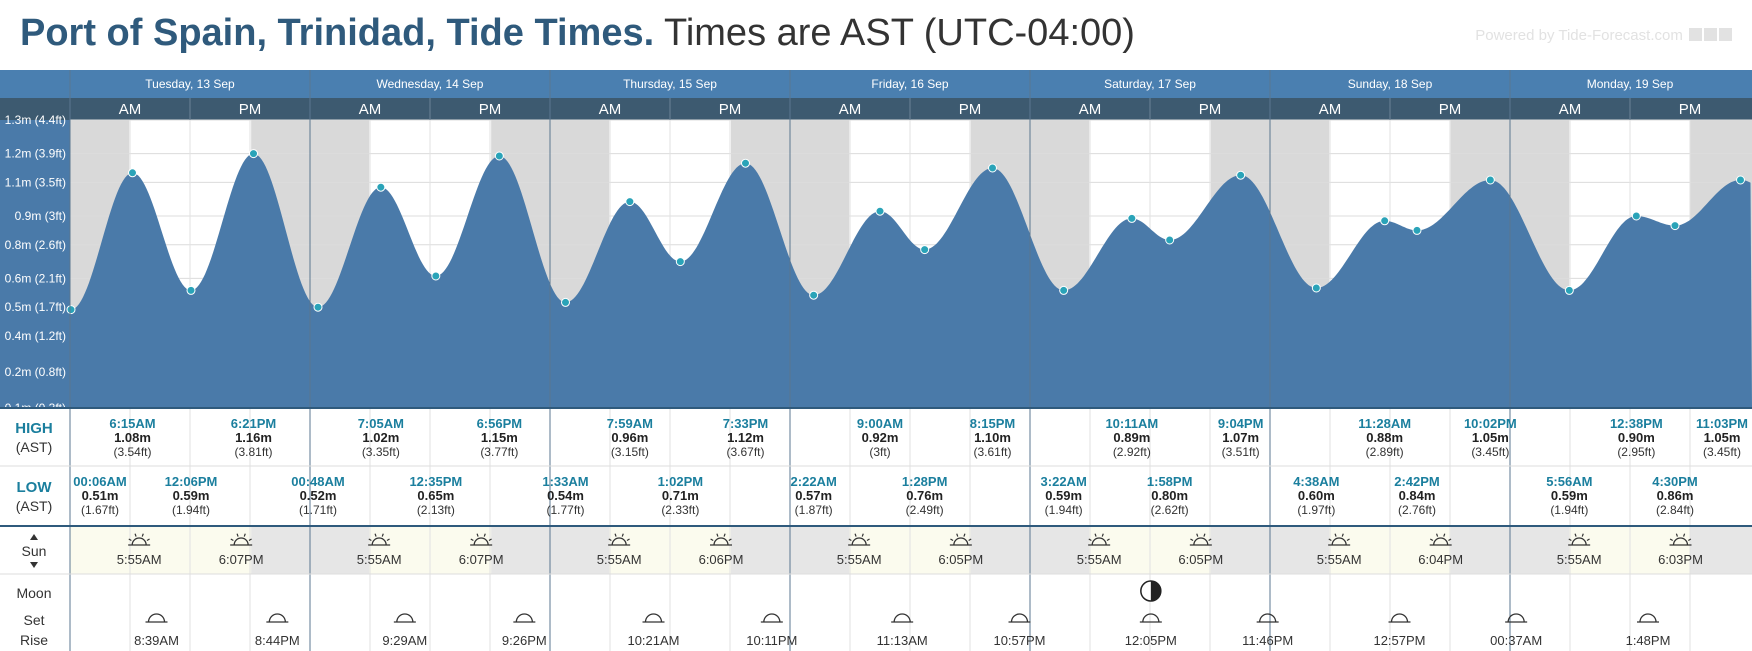 The height and width of the screenshot is (651, 1752). What do you see at coordinates (35, 336) in the screenshot?
I see `y-tick-label: 0.4m (1.2ft)` at bounding box center [35, 336].